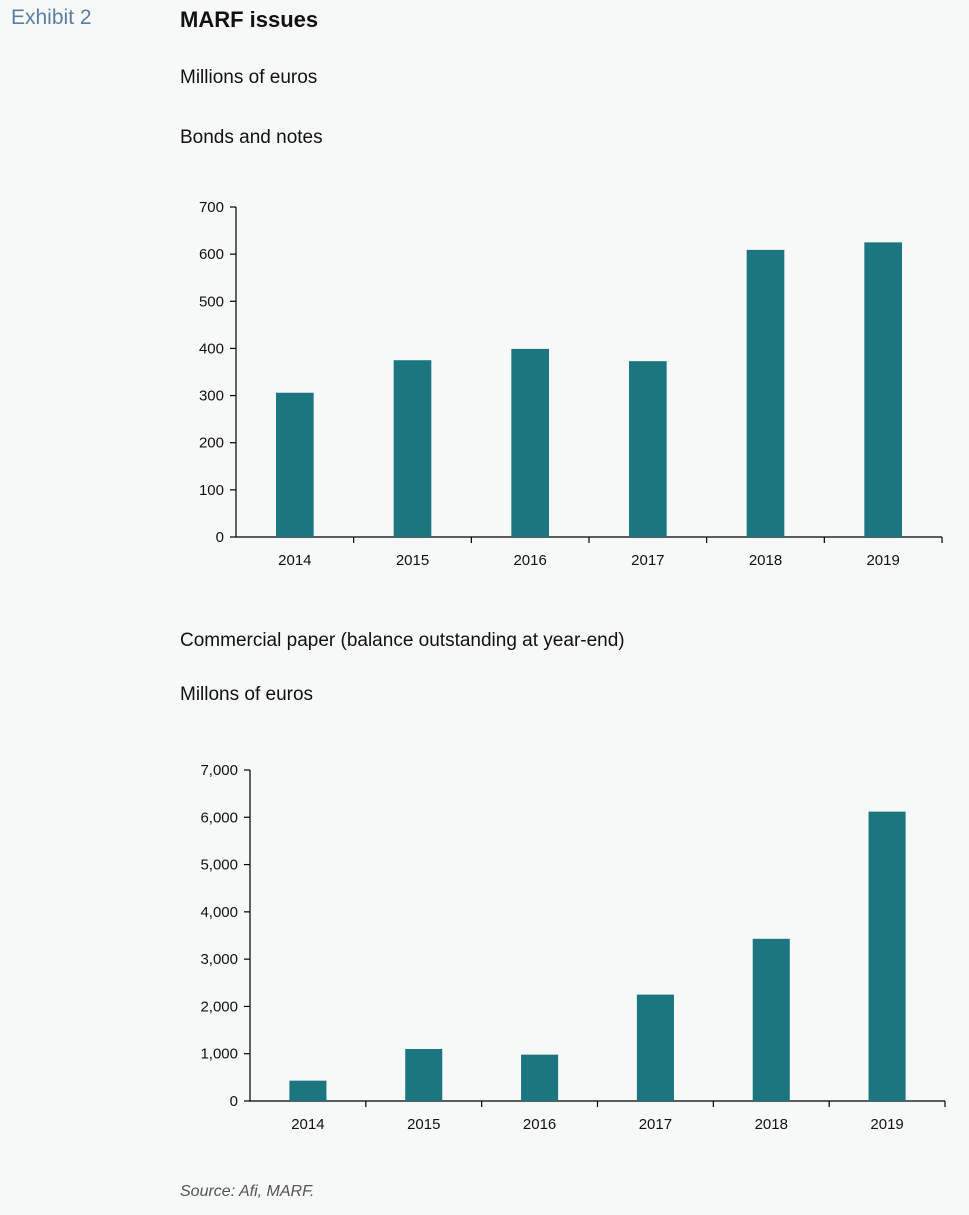 The image size is (969, 1215). I want to click on chart2-y-tick-label: 7,000, so click(219, 770).